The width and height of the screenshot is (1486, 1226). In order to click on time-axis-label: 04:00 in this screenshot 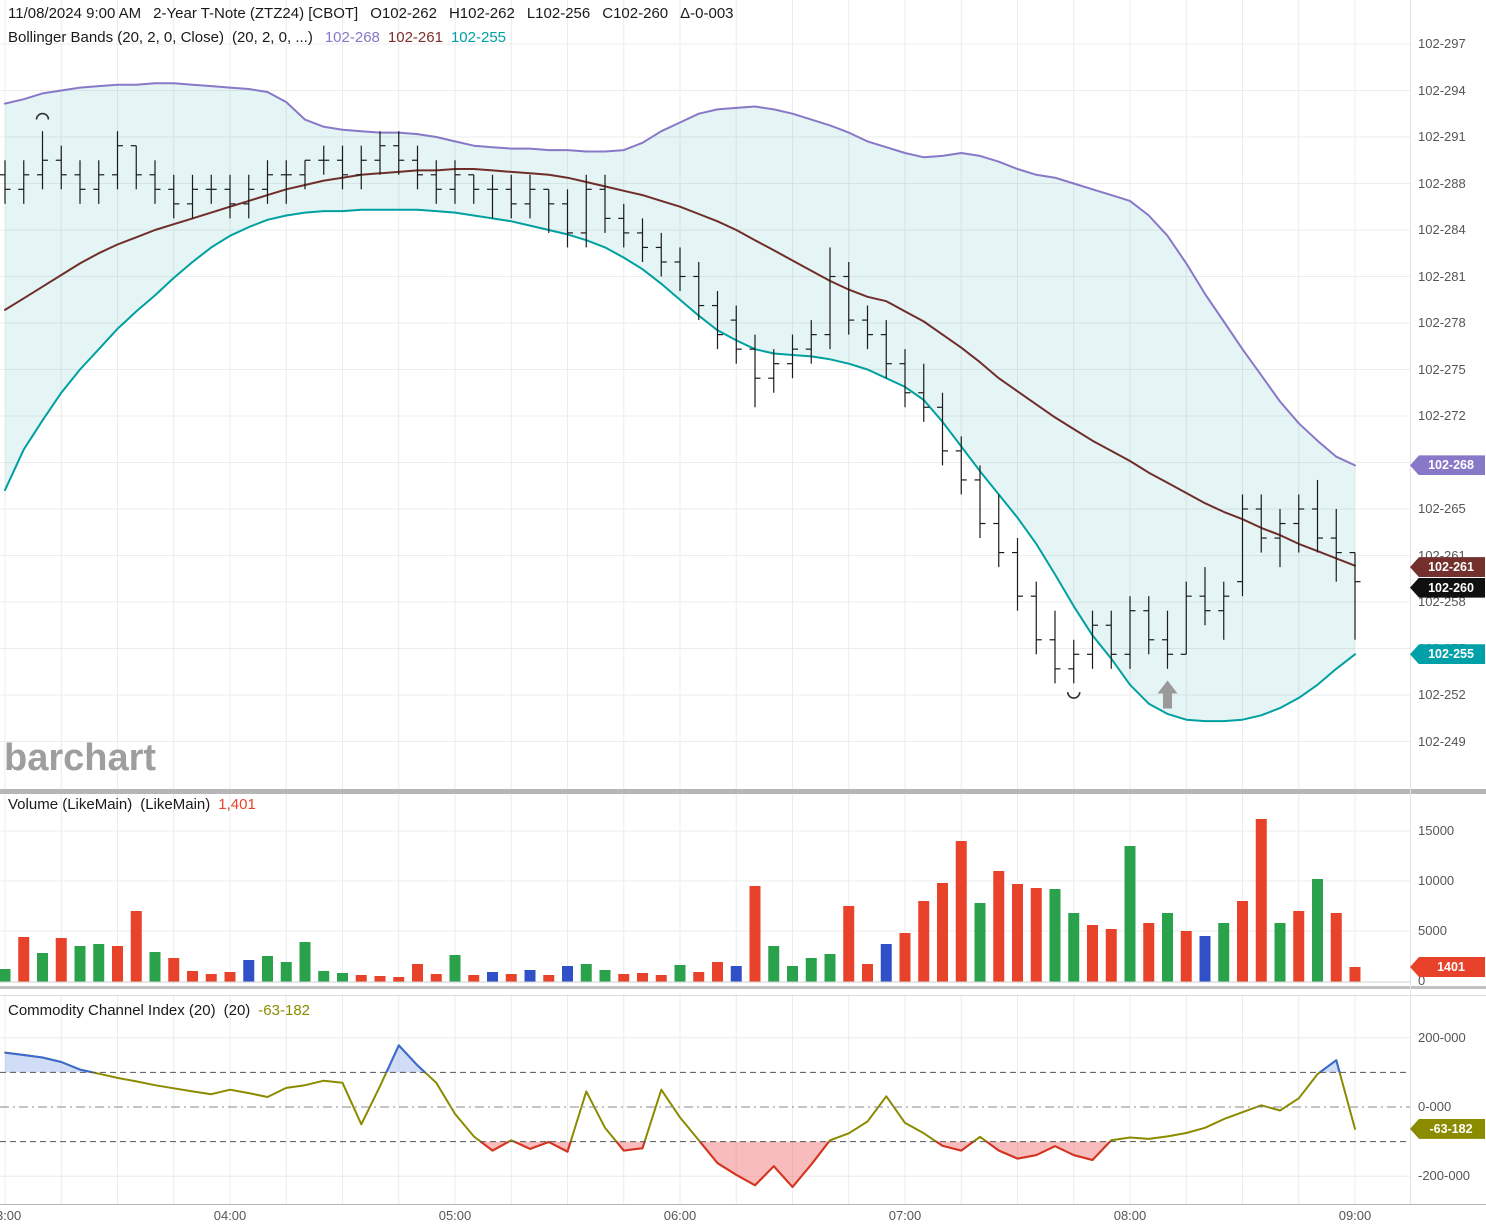, I will do `click(230, 1215)`.